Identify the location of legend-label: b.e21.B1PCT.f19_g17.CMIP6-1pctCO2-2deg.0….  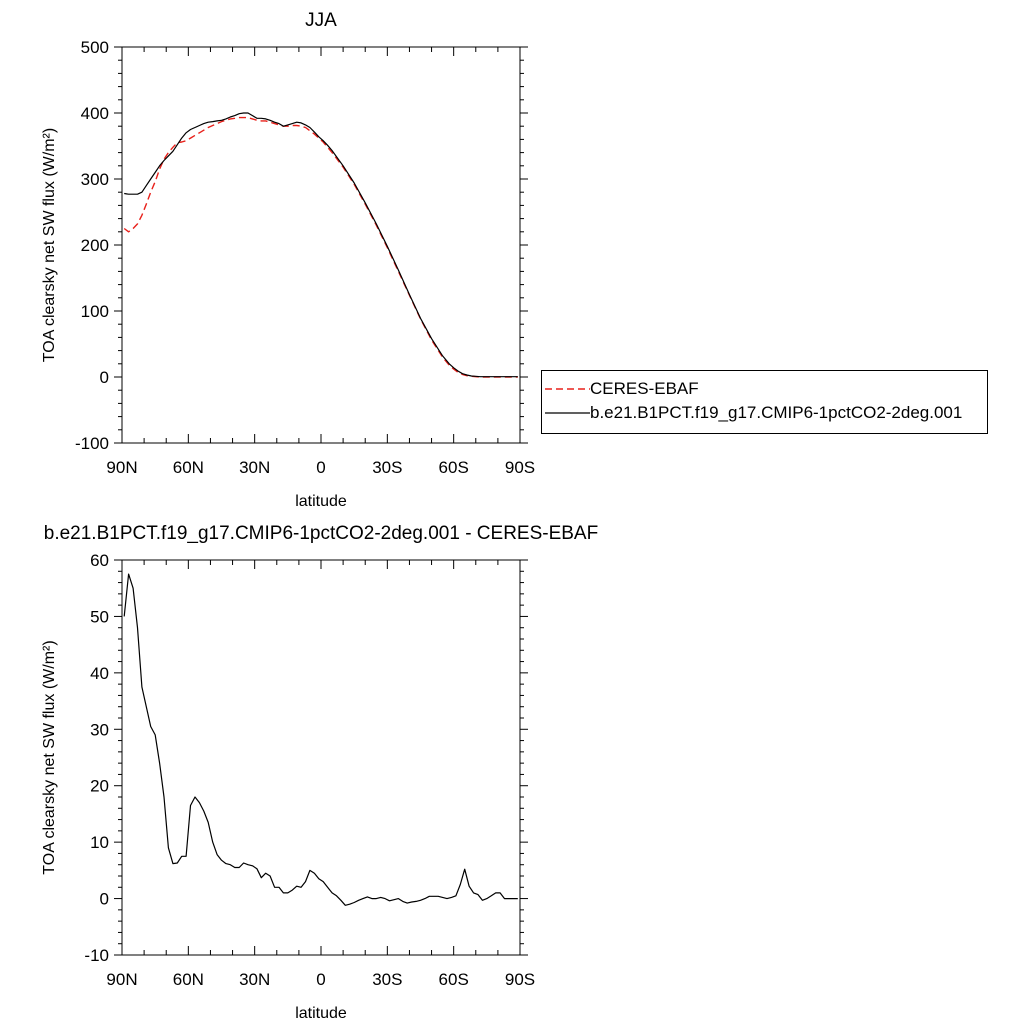
(776, 412).